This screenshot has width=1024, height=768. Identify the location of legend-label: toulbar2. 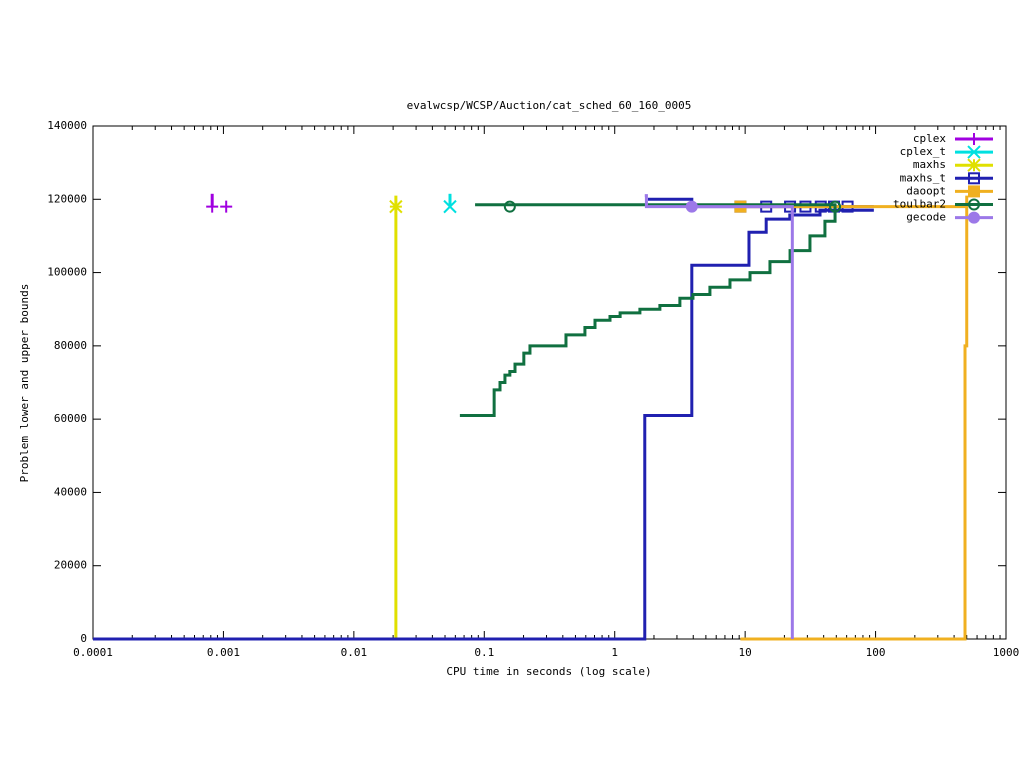
(919, 204).